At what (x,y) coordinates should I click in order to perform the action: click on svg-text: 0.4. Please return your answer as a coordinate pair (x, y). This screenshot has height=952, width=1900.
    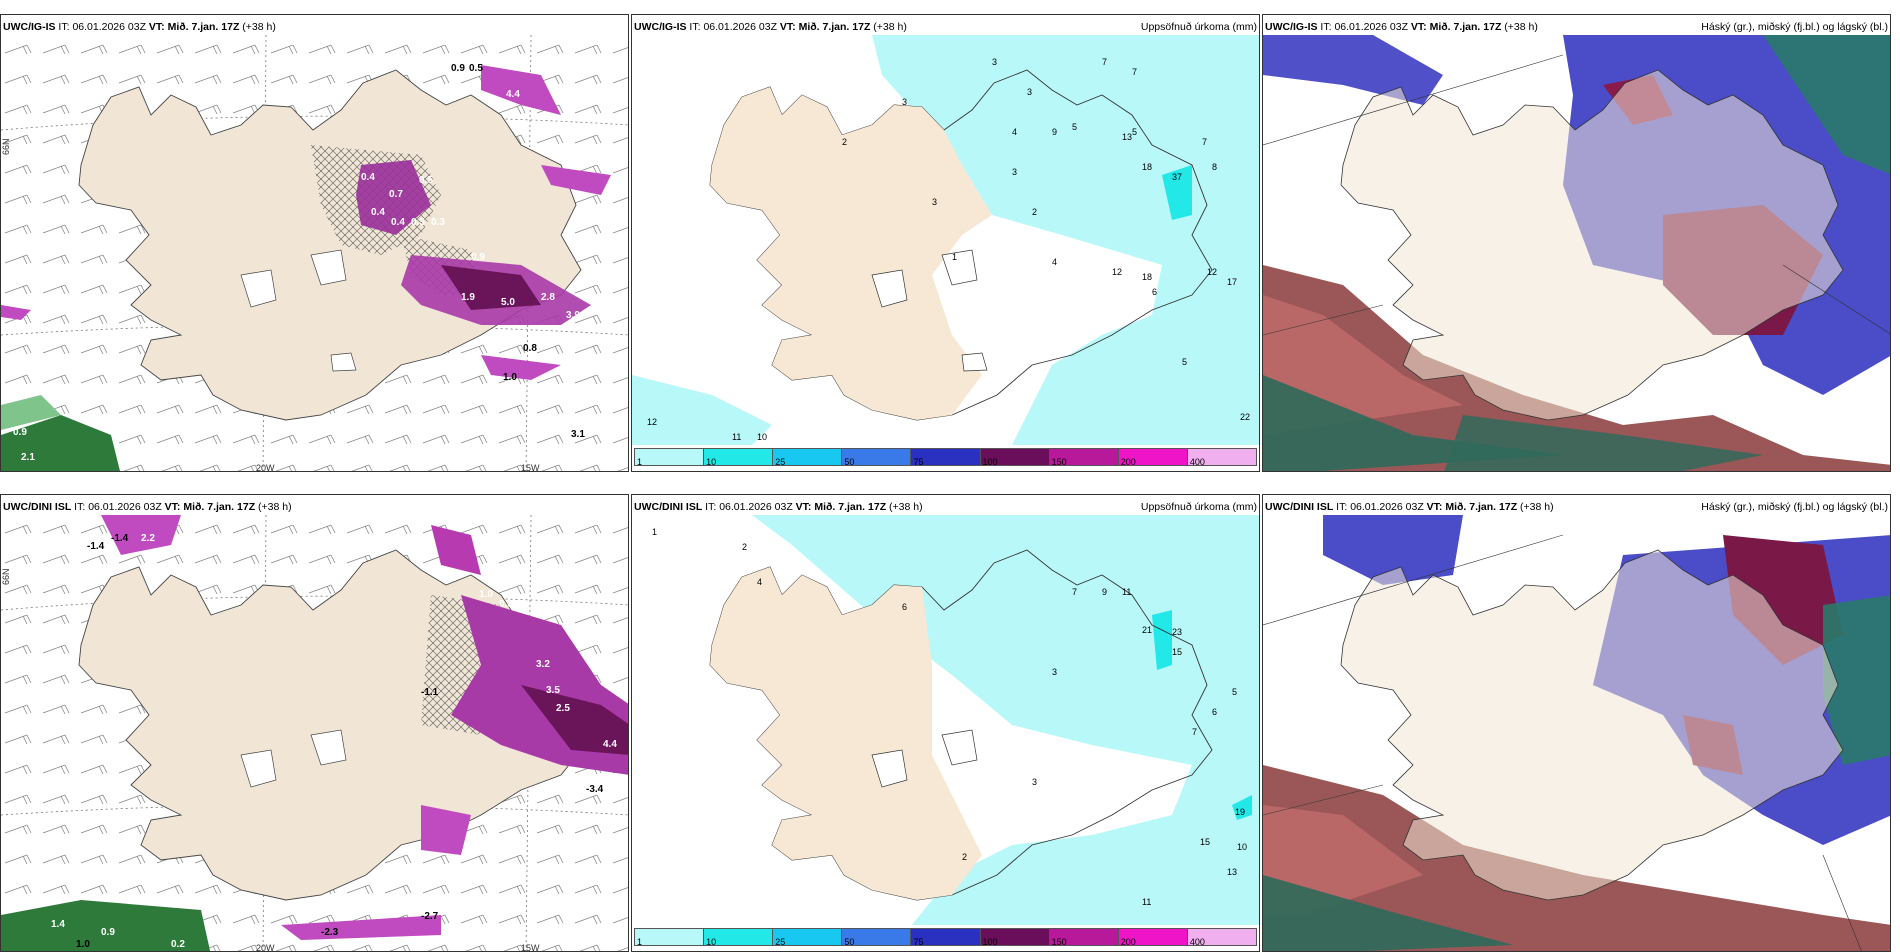
    Looking at the image, I should click on (378, 212).